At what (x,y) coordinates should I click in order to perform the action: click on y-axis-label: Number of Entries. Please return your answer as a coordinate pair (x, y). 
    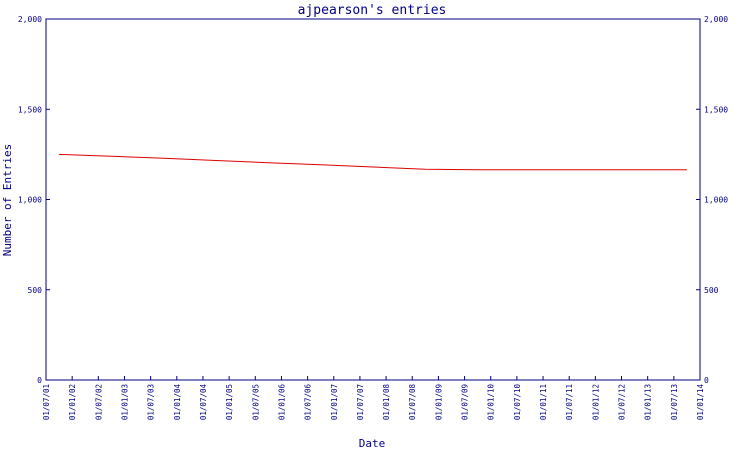
    Looking at the image, I should click on (7, 200).